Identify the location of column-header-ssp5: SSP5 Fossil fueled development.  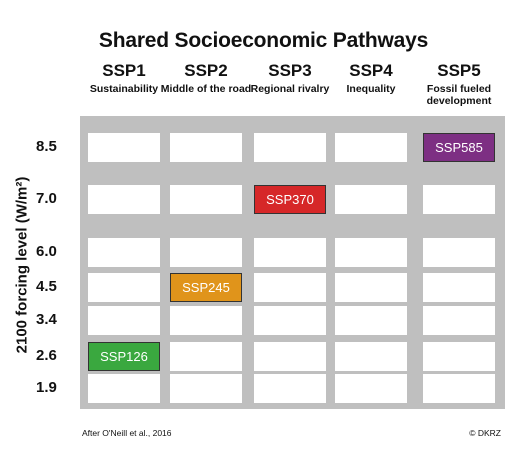
(459, 84).